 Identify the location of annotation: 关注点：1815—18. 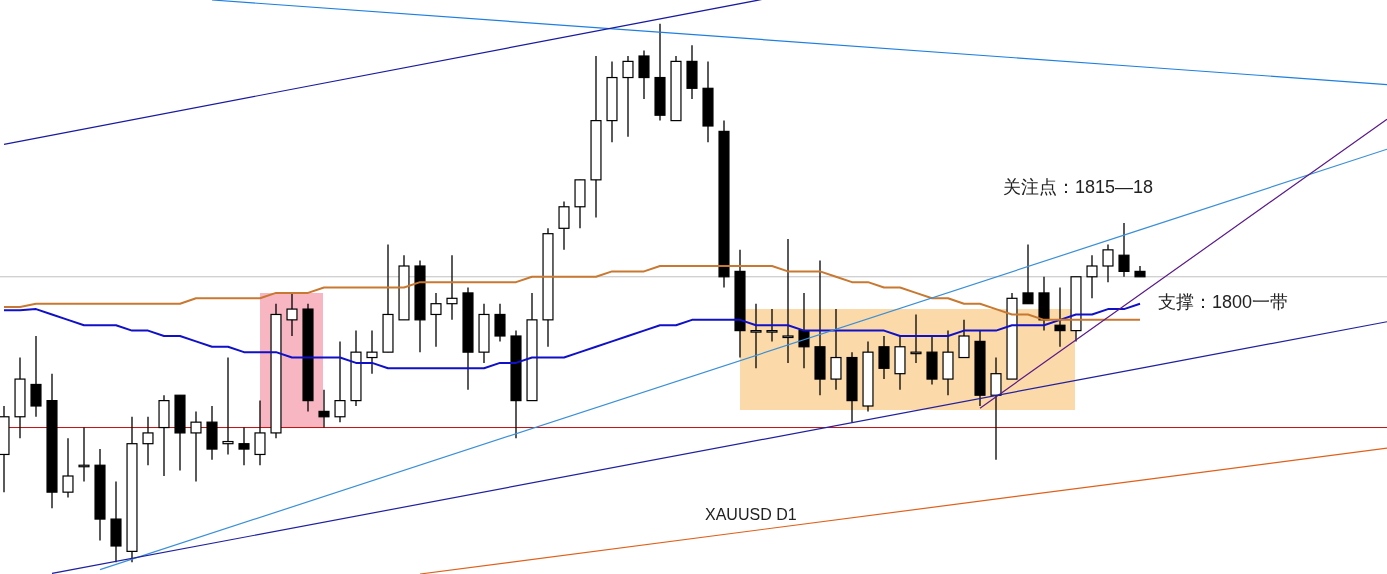
(1078, 187).